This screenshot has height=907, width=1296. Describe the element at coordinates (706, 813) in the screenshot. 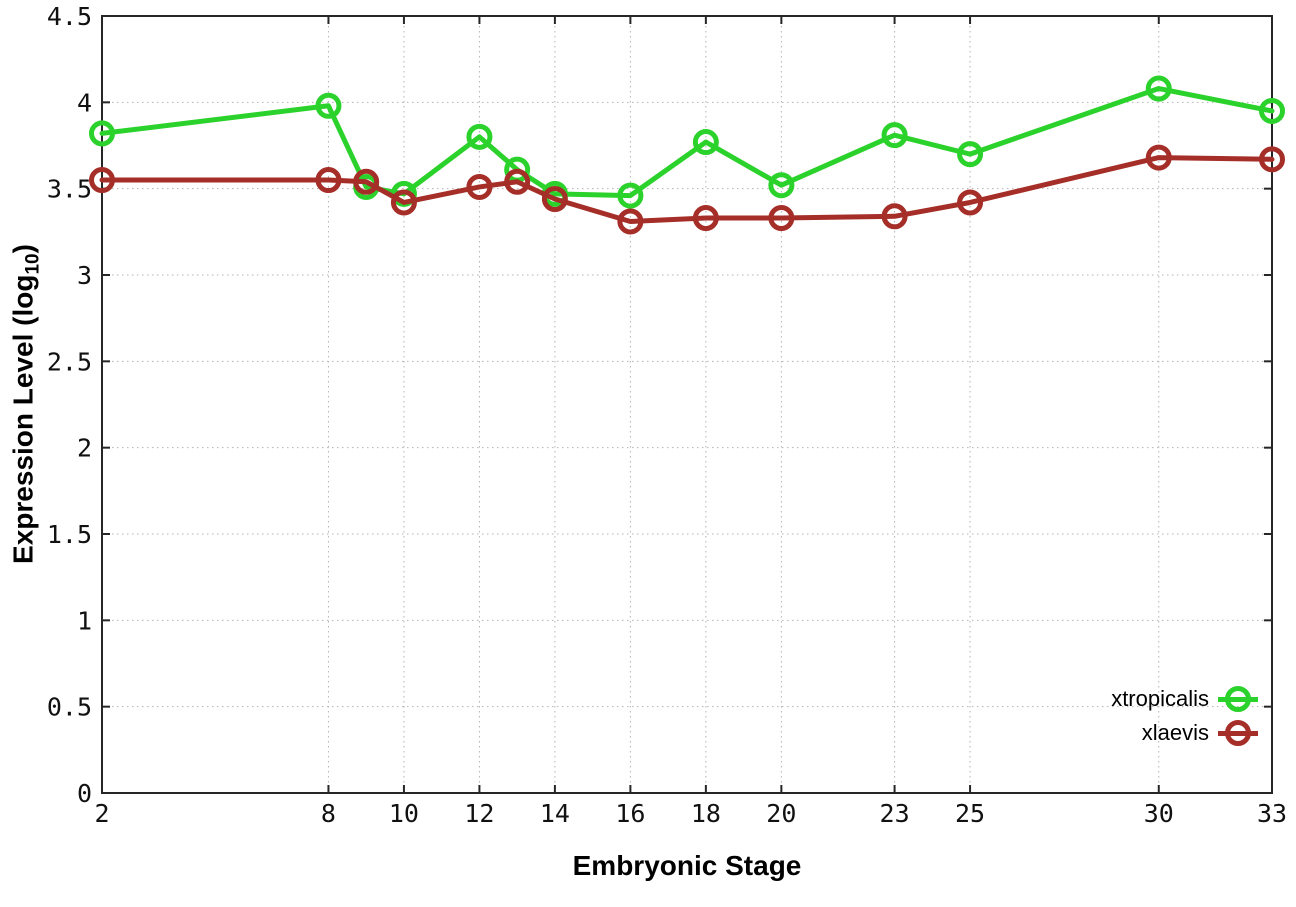

I see `x-tick-label: 18` at that location.